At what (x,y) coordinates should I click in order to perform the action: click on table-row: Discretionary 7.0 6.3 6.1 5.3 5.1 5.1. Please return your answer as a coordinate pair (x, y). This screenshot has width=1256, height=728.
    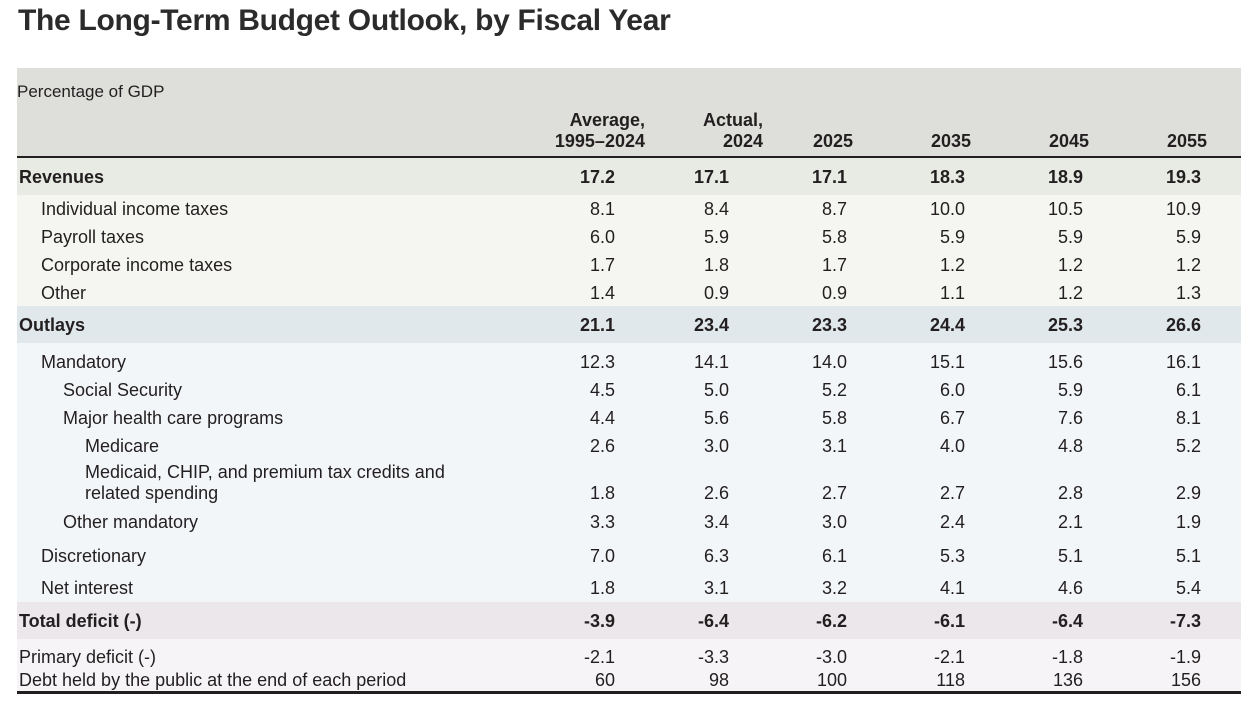
    Looking at the image, I should click on (629, 554).